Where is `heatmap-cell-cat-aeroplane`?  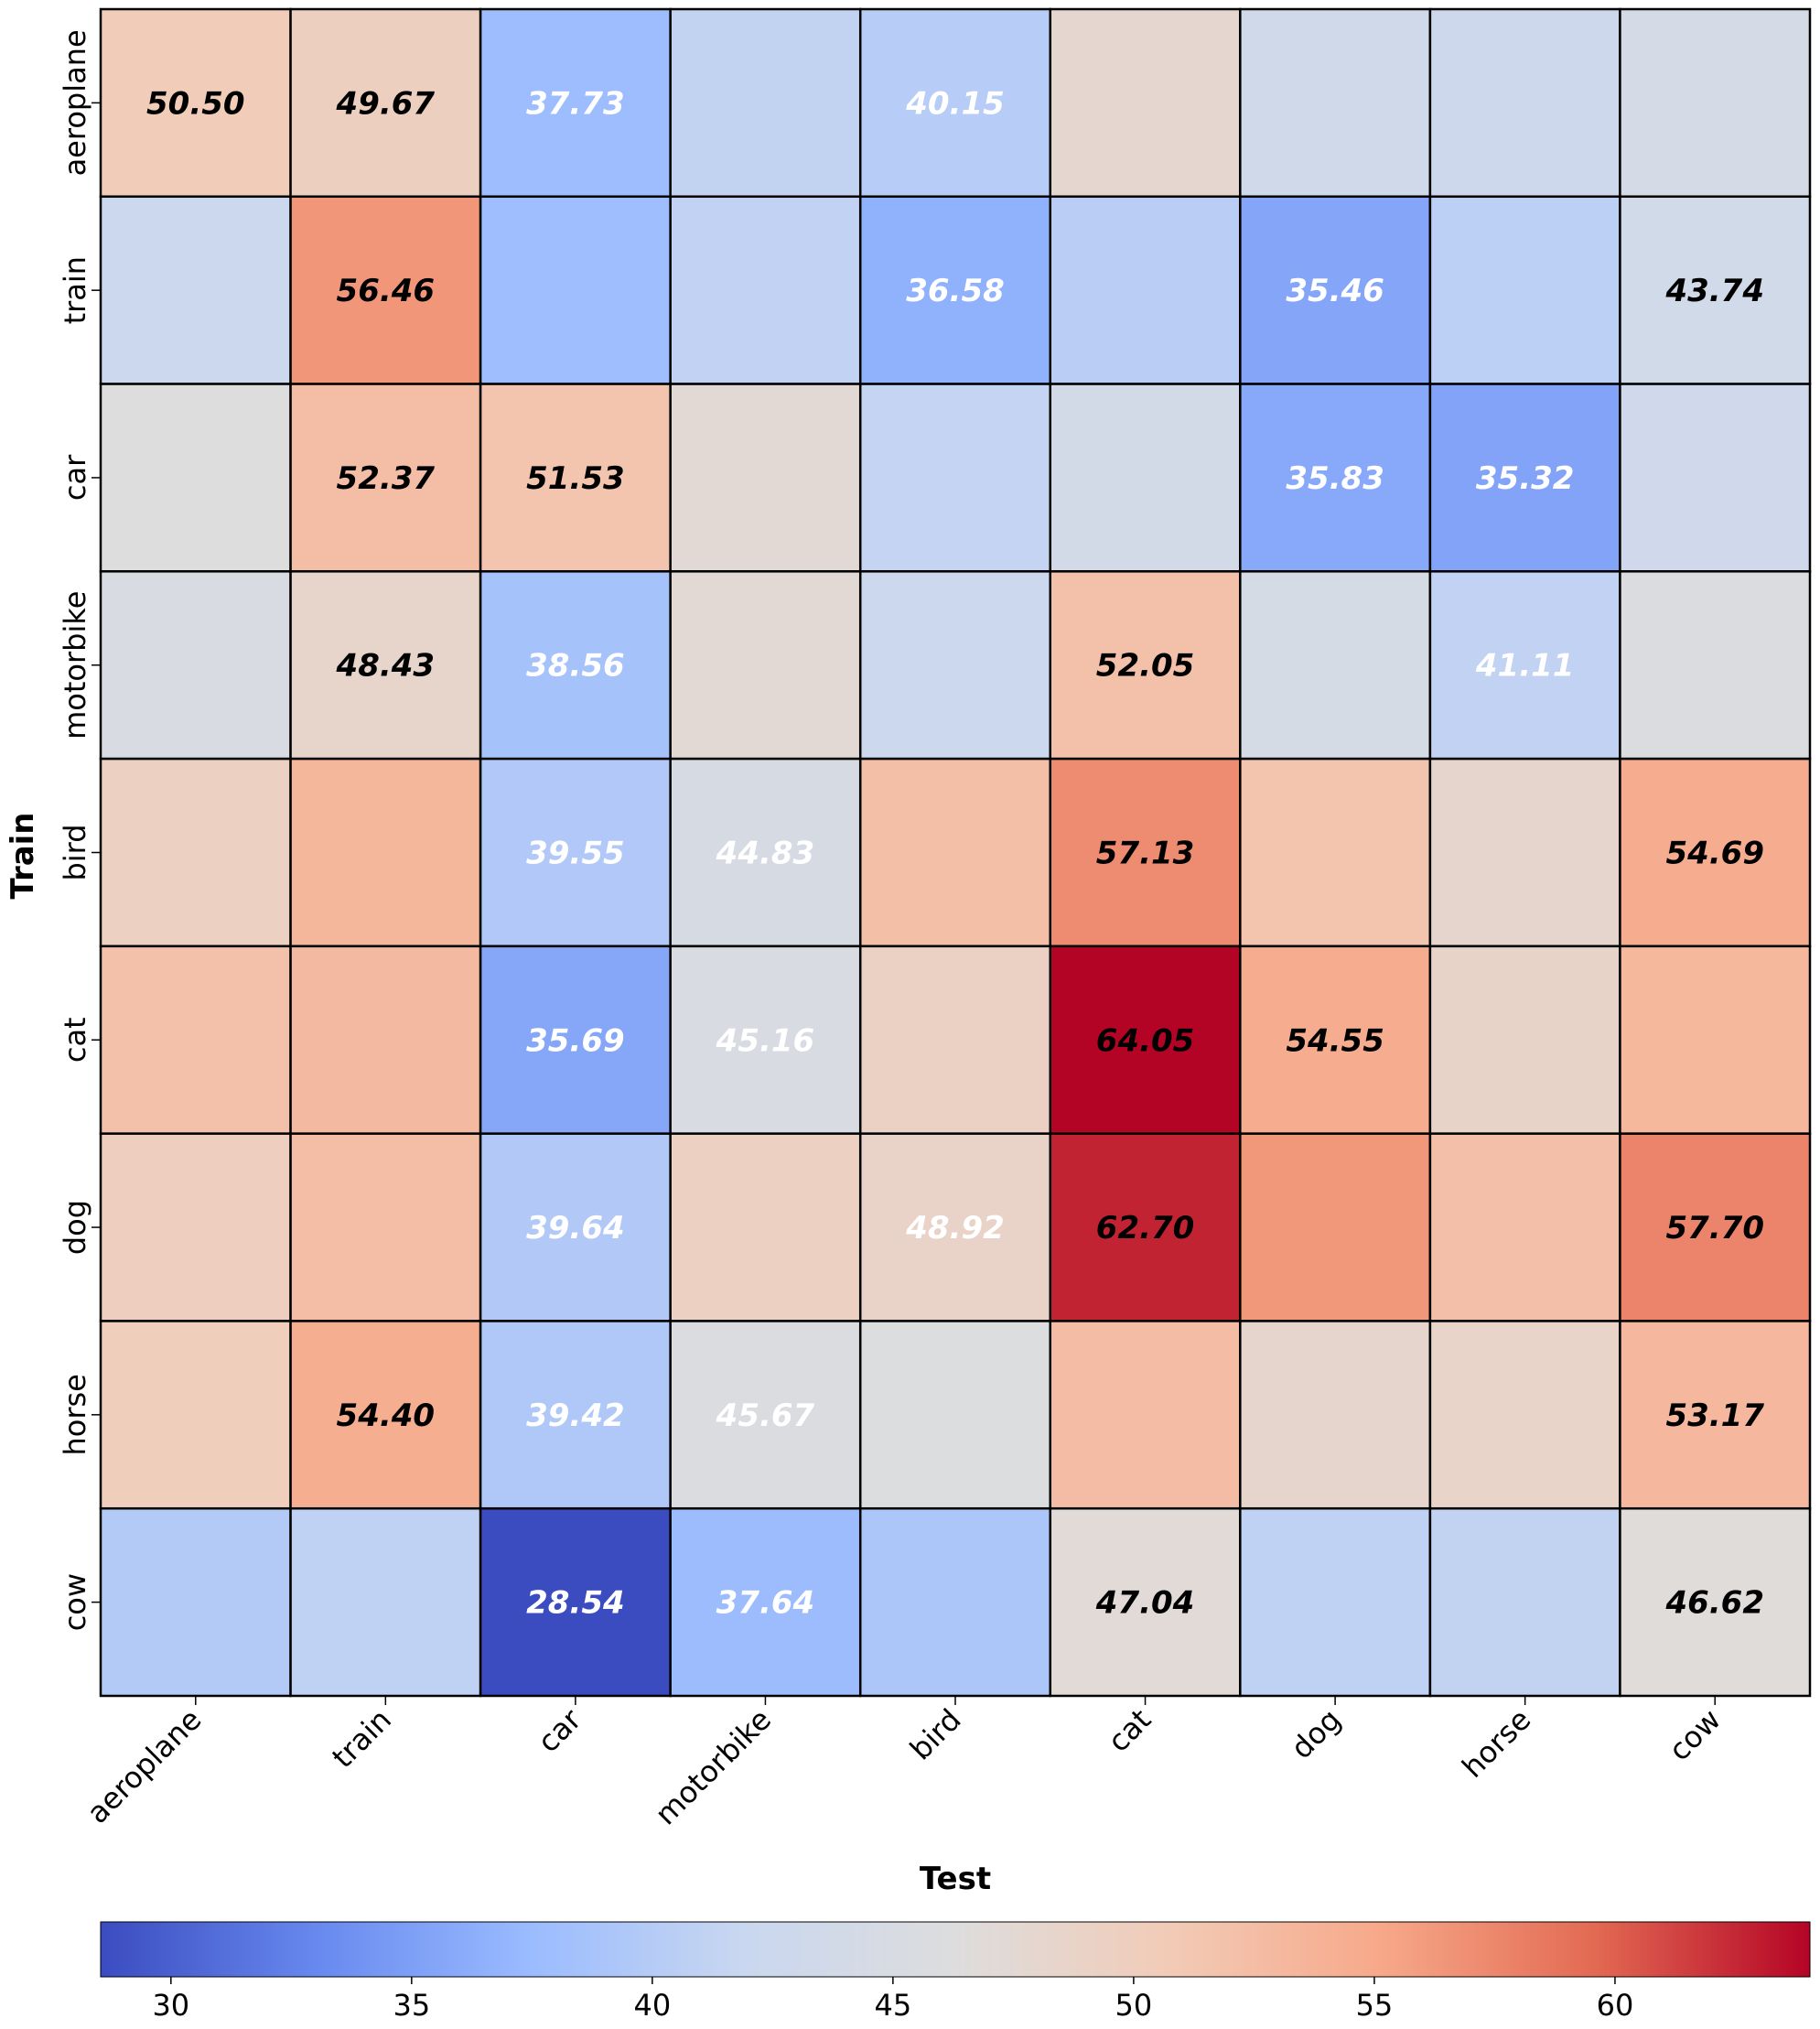
heatmap-cell-cat-aeroplane is located at coordinates (195, 1039).